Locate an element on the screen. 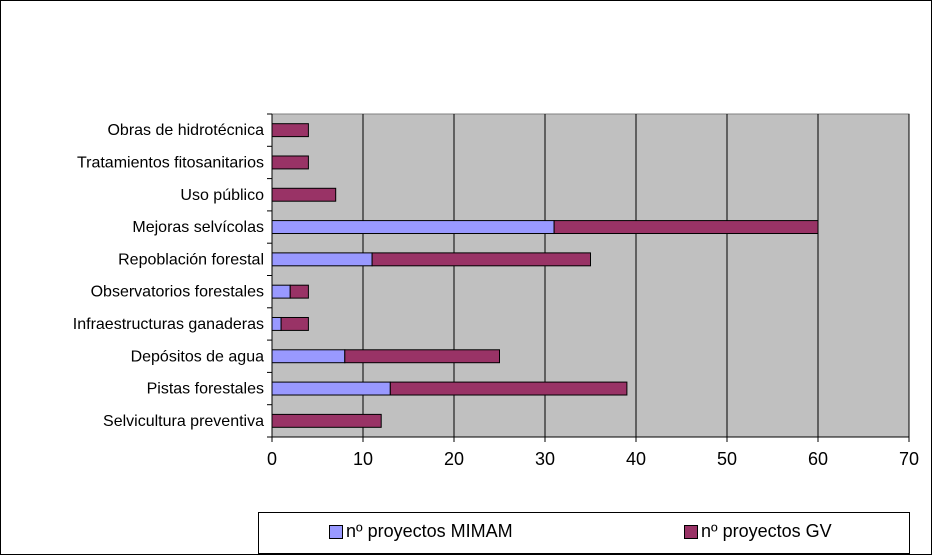 This screenshot has height=555, width=932. x-tick-label: 60 is located at coordinates (818, 459).